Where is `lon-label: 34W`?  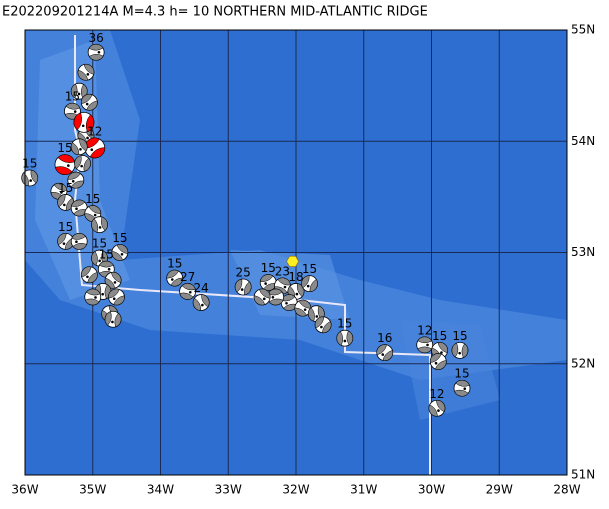 lon-label: 34W is located at coordinates (160, 490).